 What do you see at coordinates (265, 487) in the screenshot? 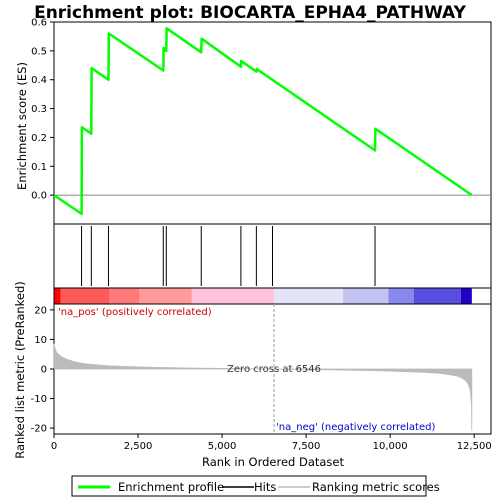
I see `legend-label: Hits` at bounding box center [265, 487].